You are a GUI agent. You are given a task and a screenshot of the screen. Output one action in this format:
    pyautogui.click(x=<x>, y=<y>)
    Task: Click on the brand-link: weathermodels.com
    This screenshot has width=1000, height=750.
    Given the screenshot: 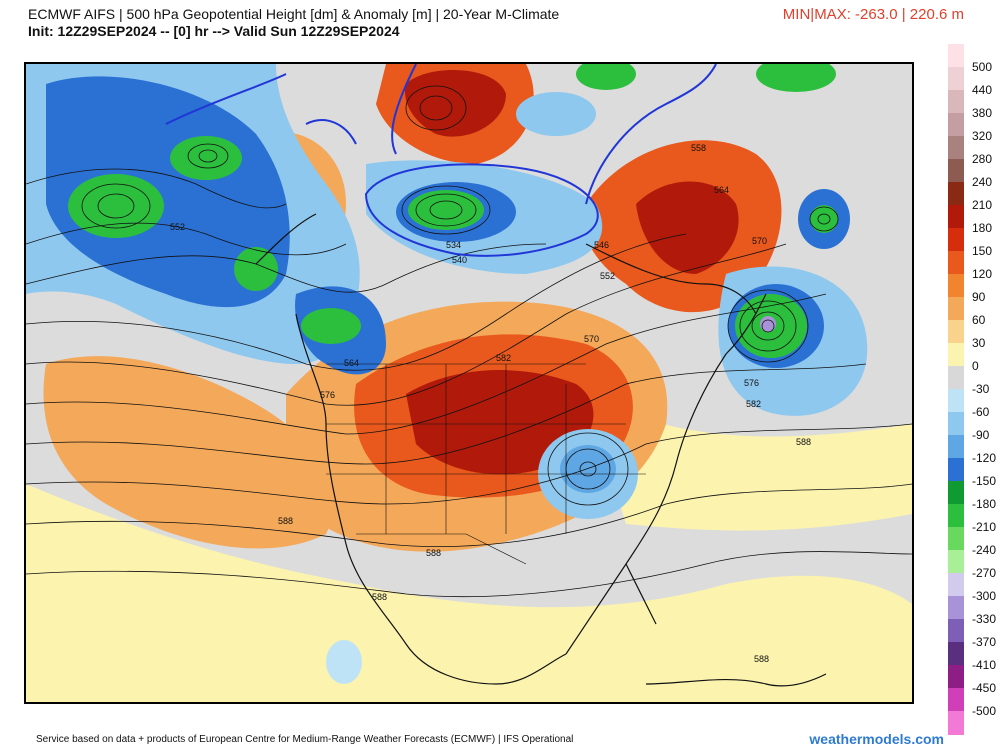 What is the action you would take?
    pyautogui.click(x=876, y=739)
    